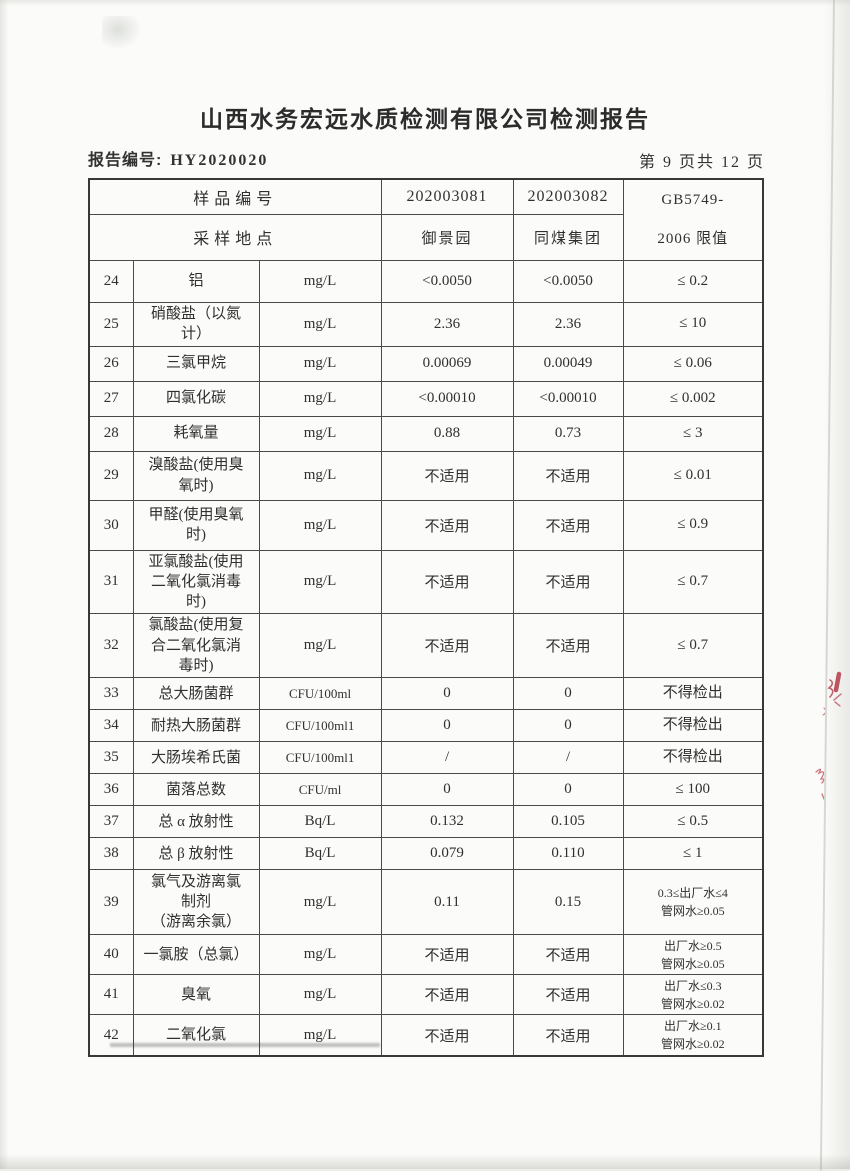  What do you see at coordinates (111, 822) in the screenshot?
I see `row-number: 37` at bounding box center [111, 822].